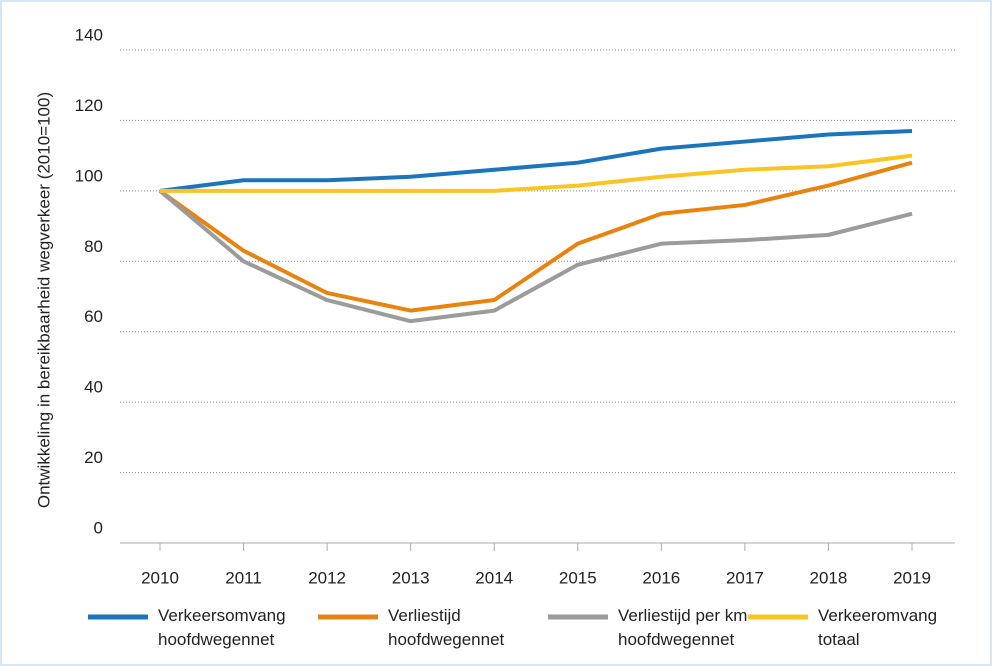  What do you see at coordinates (877, 615) in the screenshot?
I see `legend-line: Verkeeromvang` at bounding box center [877, 615].